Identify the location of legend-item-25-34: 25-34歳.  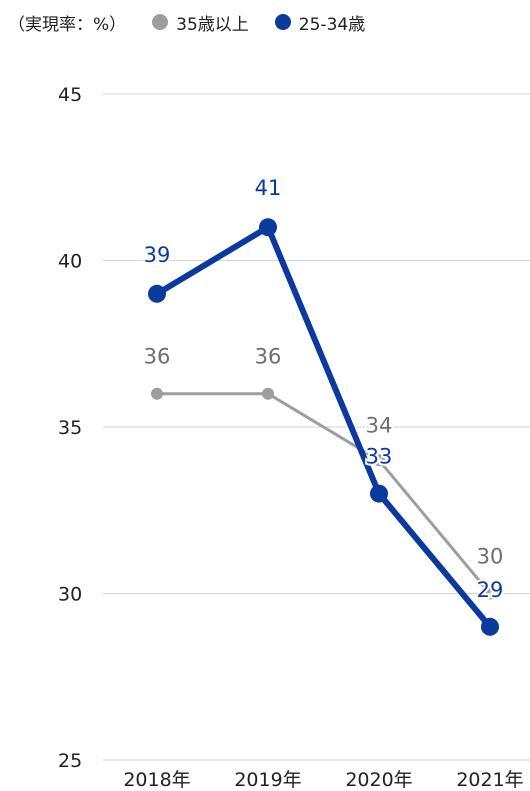
(320, 22).